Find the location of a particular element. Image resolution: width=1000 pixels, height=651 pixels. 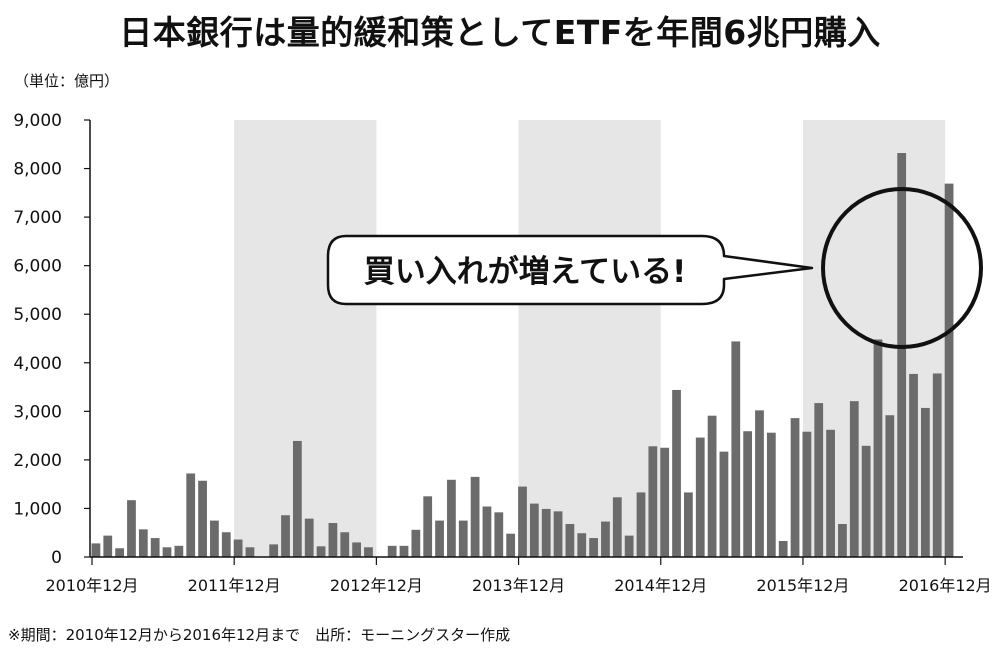

y-tick-label: 9,000 is located at coordinates (37, 121).